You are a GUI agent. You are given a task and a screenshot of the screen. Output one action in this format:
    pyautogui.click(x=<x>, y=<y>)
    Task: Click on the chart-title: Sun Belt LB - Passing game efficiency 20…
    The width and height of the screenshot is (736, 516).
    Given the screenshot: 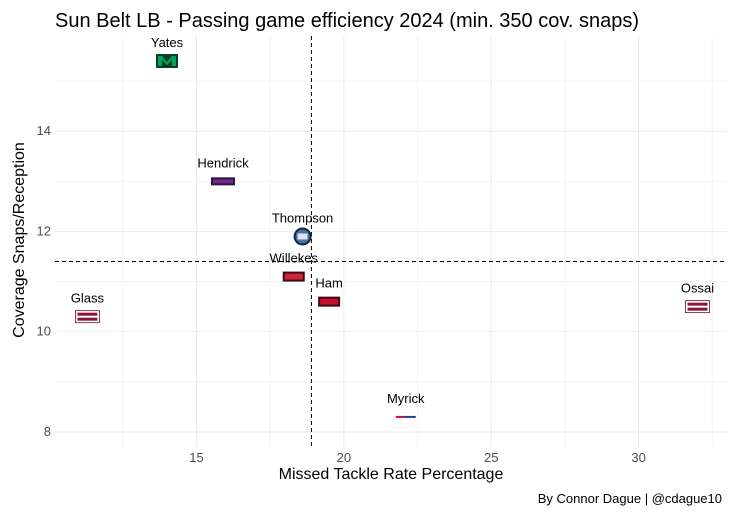 What is the action you would take?
    pyautogui.click(x=347, y=21)
    